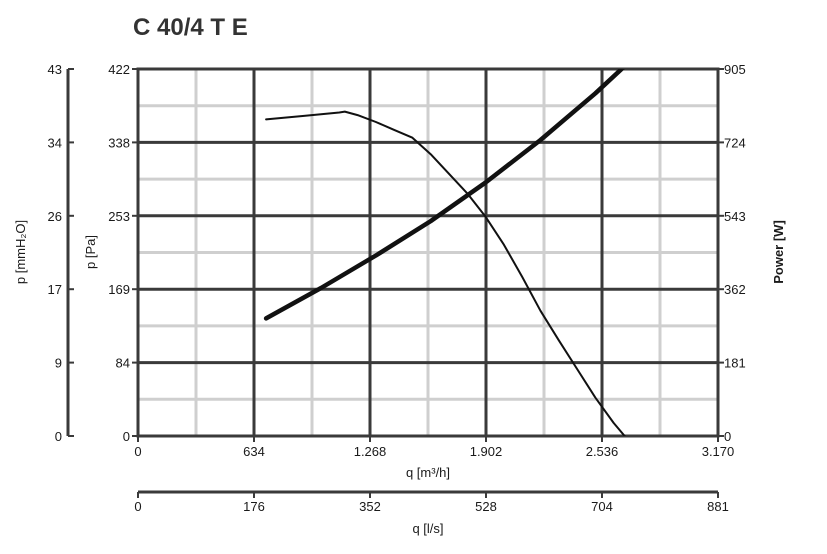 Image resolution: width=827 pixels, height=554 pixels. What do you see at coordinates (58, 363) in the screenshot?
I see `outer-left-tick-label: 9` at bounding box center [58, 363].